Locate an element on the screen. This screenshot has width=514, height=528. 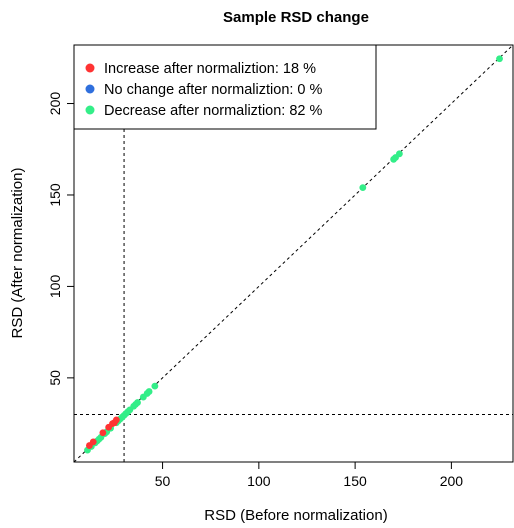
y-axis: 50 100 150 200 is located at coordinates (61, 239).